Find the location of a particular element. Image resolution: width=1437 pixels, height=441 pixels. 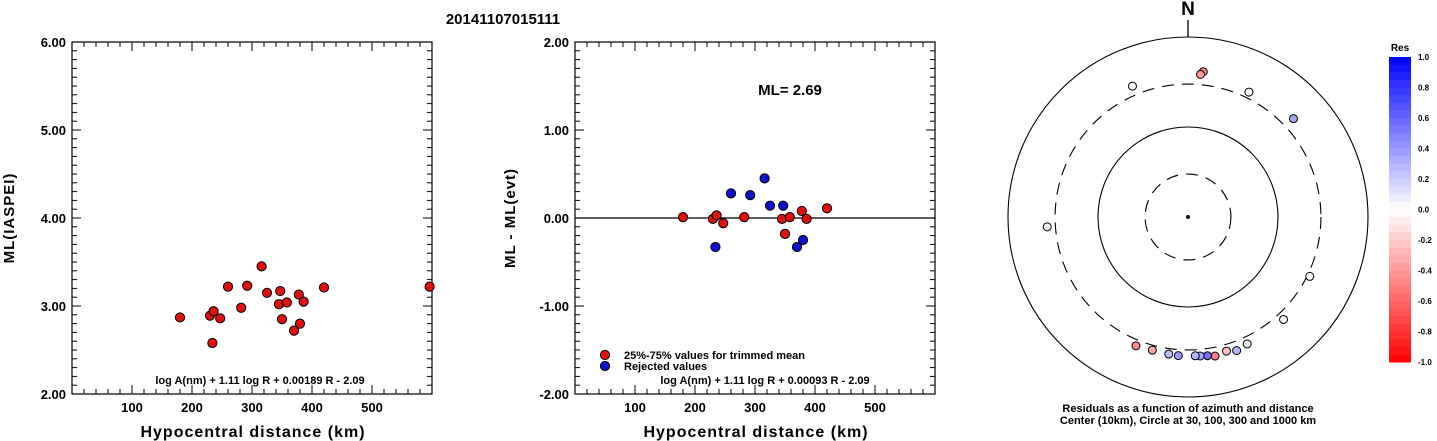

colorbar-tick-label: 0.2 is located at coordinates (1424, 179).